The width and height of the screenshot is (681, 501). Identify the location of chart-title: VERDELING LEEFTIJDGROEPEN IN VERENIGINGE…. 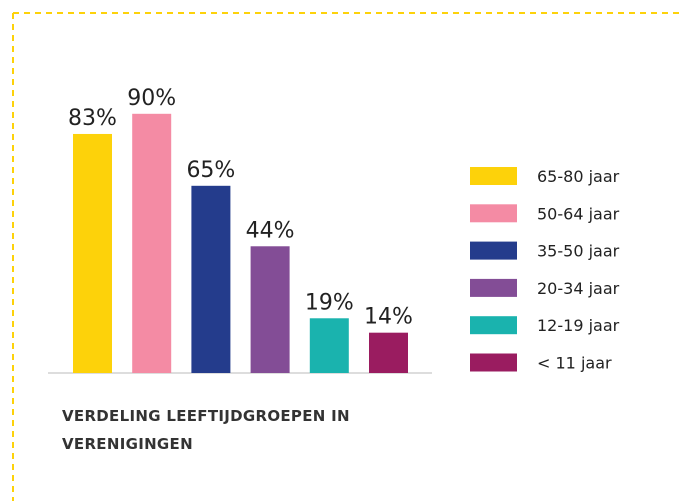
(206, 430).